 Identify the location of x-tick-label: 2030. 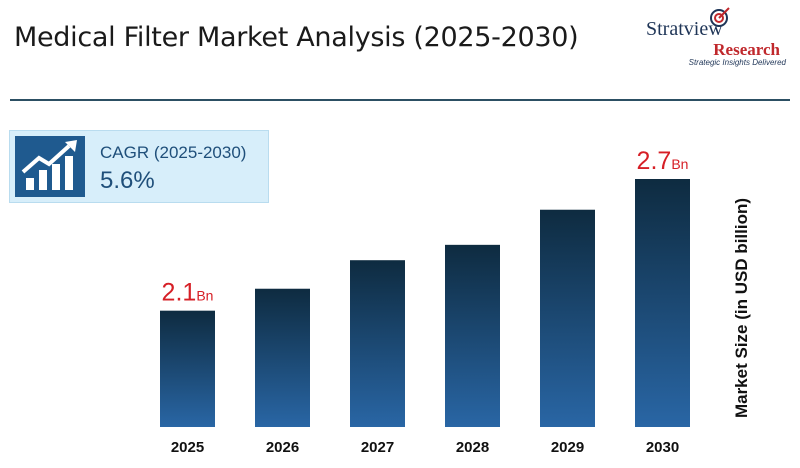
(662, 447).